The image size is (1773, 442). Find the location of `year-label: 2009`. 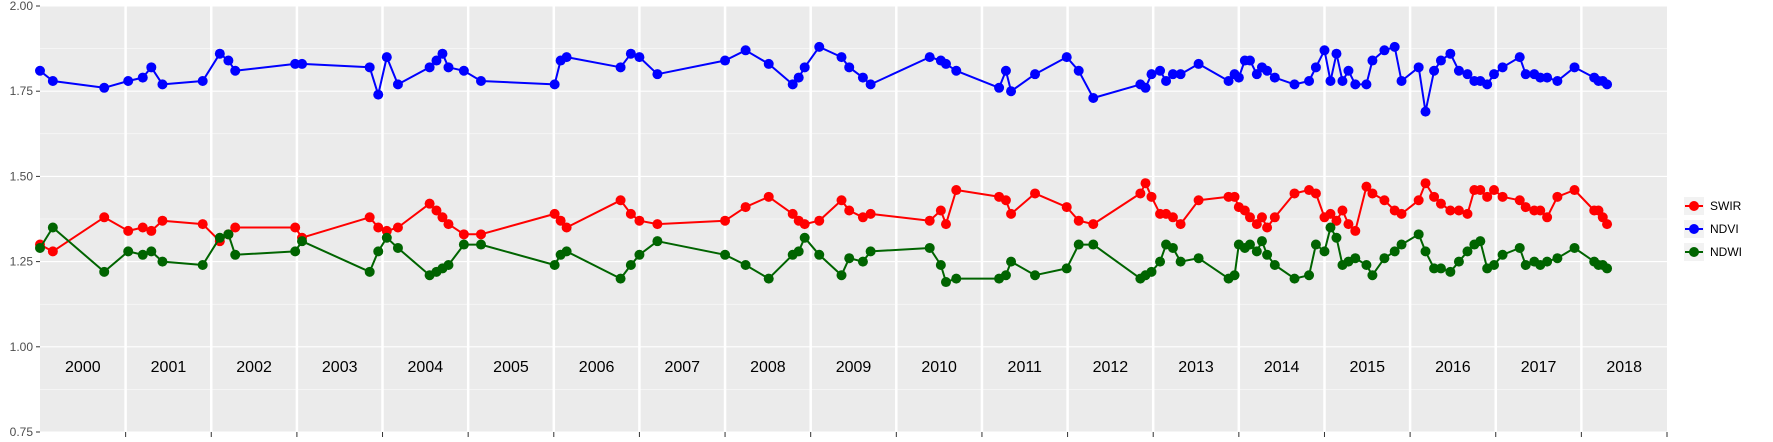

year-label: 2009 is located at coordinates (854, 367).